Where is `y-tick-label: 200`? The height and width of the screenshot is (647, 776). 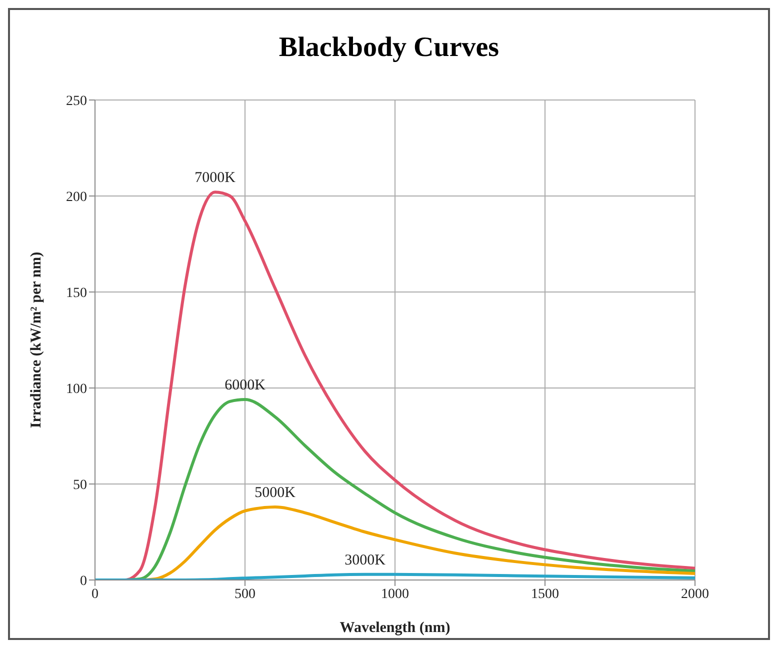 y-tick-label: 200 is located at coordinates (76, 197).